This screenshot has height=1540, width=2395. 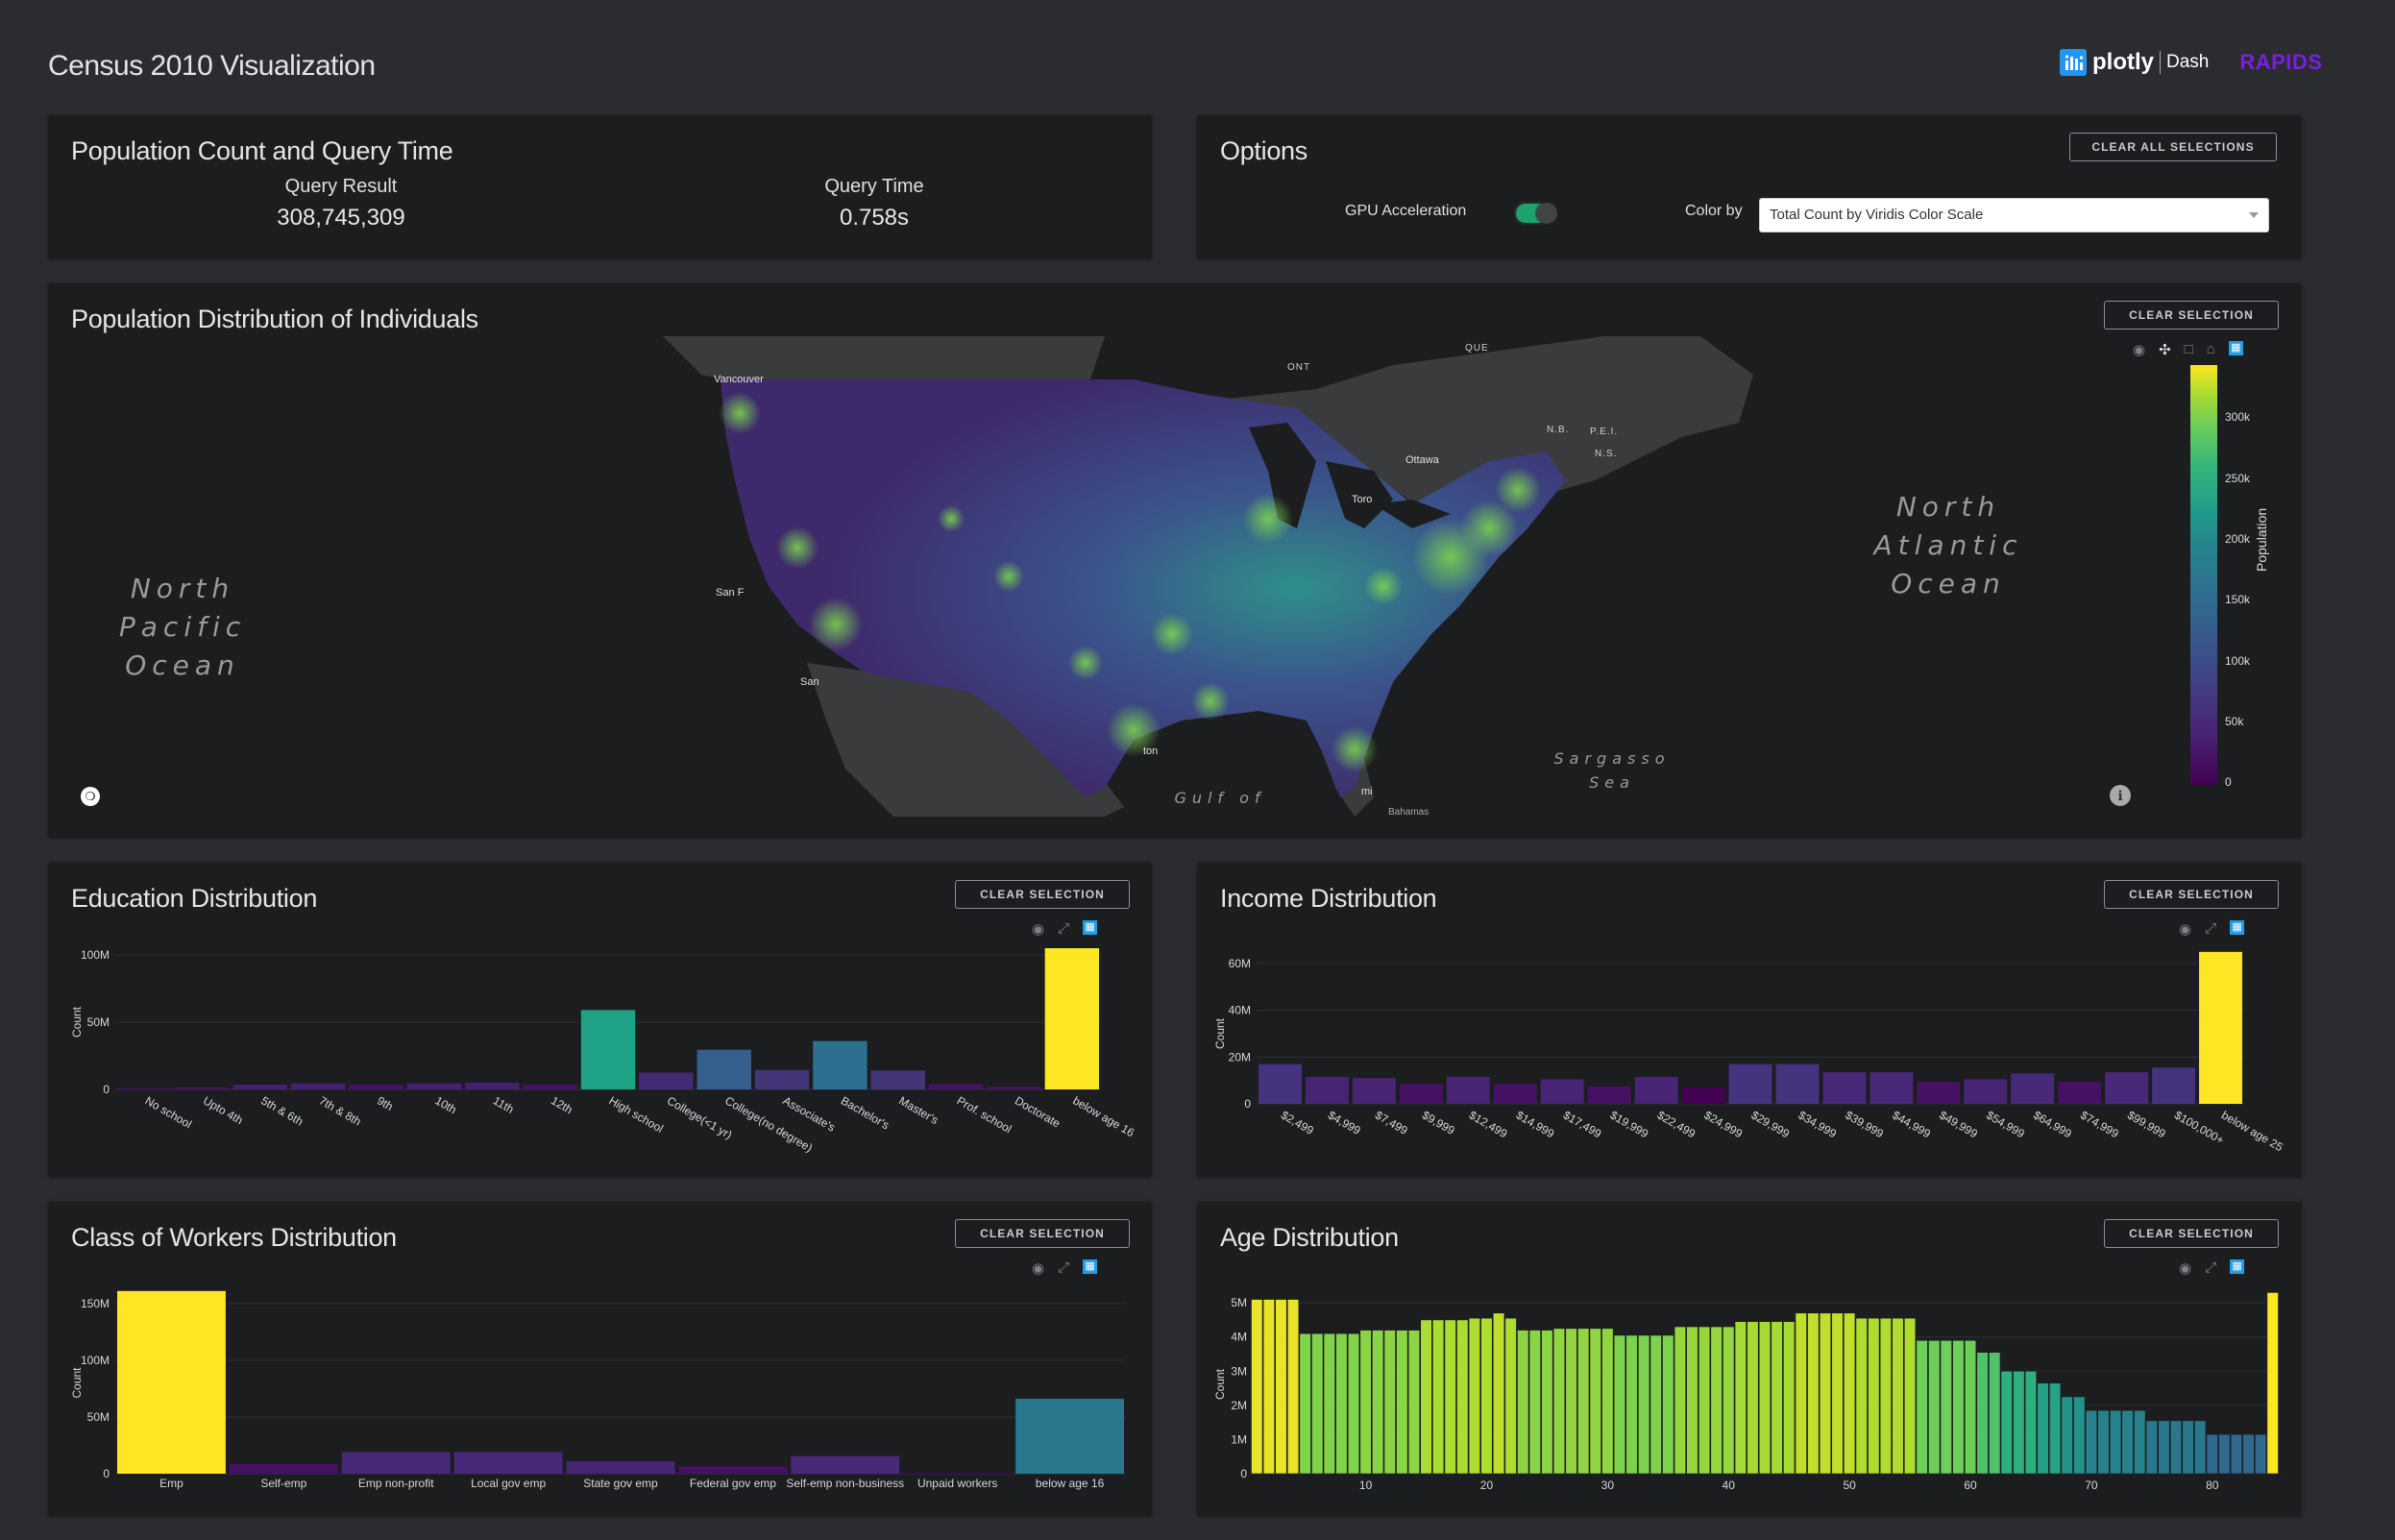 What do you see at coordinates (2191, 1234) in the screenshot?
I see `age-clear-selection-button: CLEAR SELECTION` at bounding box center [2191, 1234].